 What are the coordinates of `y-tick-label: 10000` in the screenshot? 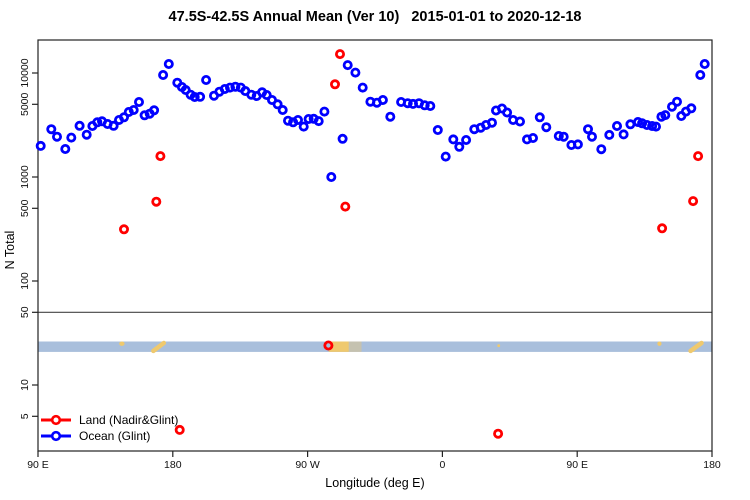 It's located at (25, 72).